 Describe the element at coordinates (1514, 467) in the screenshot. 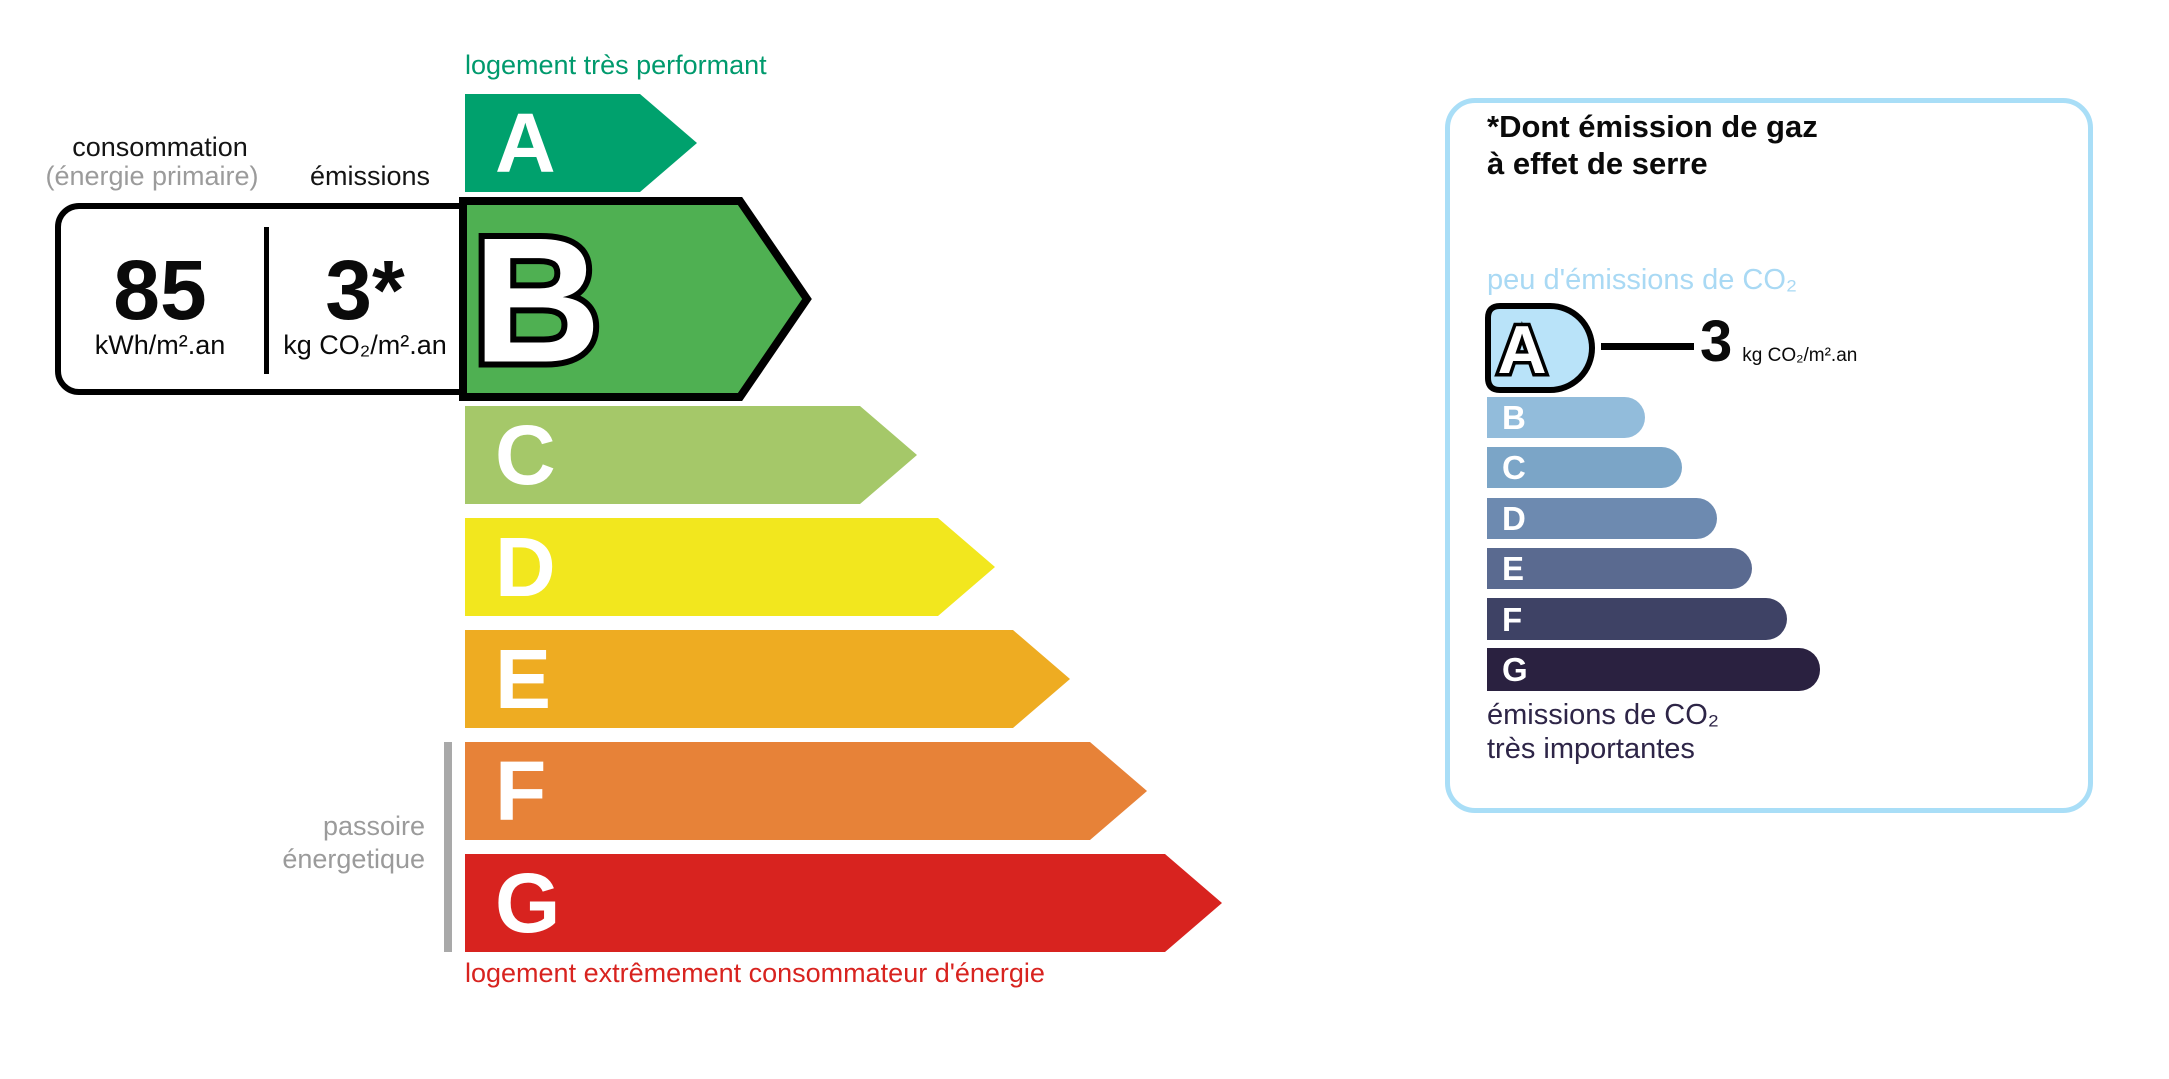

I see `co2-class-letter-C: C` at that location.